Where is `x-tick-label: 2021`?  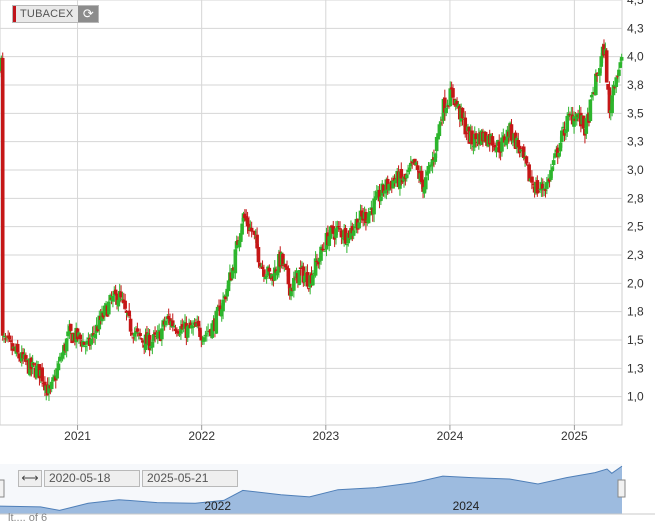
x-tick-label: 2021 is located at coordinates (77, 436).